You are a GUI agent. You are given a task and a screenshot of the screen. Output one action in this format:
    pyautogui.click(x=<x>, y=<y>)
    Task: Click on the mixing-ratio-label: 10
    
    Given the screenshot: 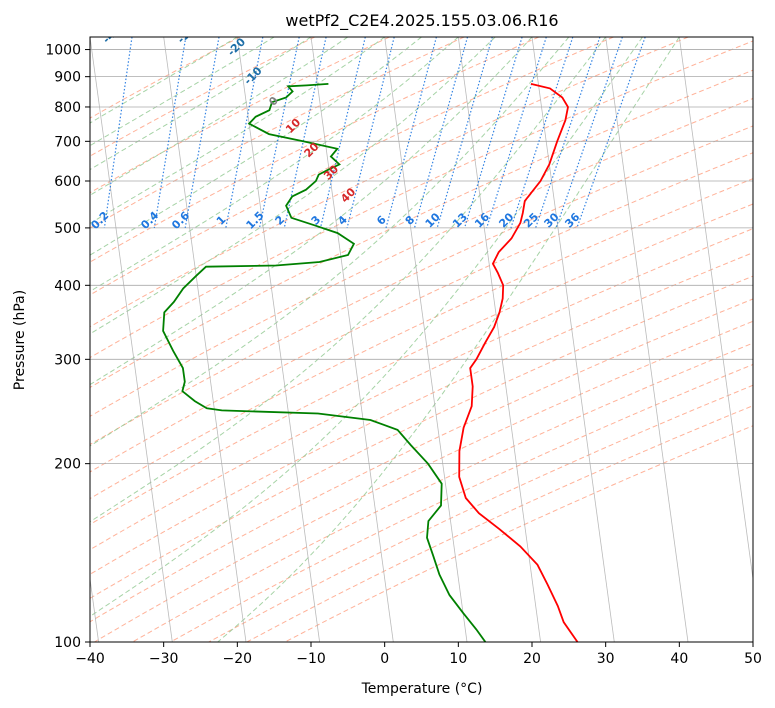 What is the action you would take?
    pyautogui.click(x=433, y=220)
    